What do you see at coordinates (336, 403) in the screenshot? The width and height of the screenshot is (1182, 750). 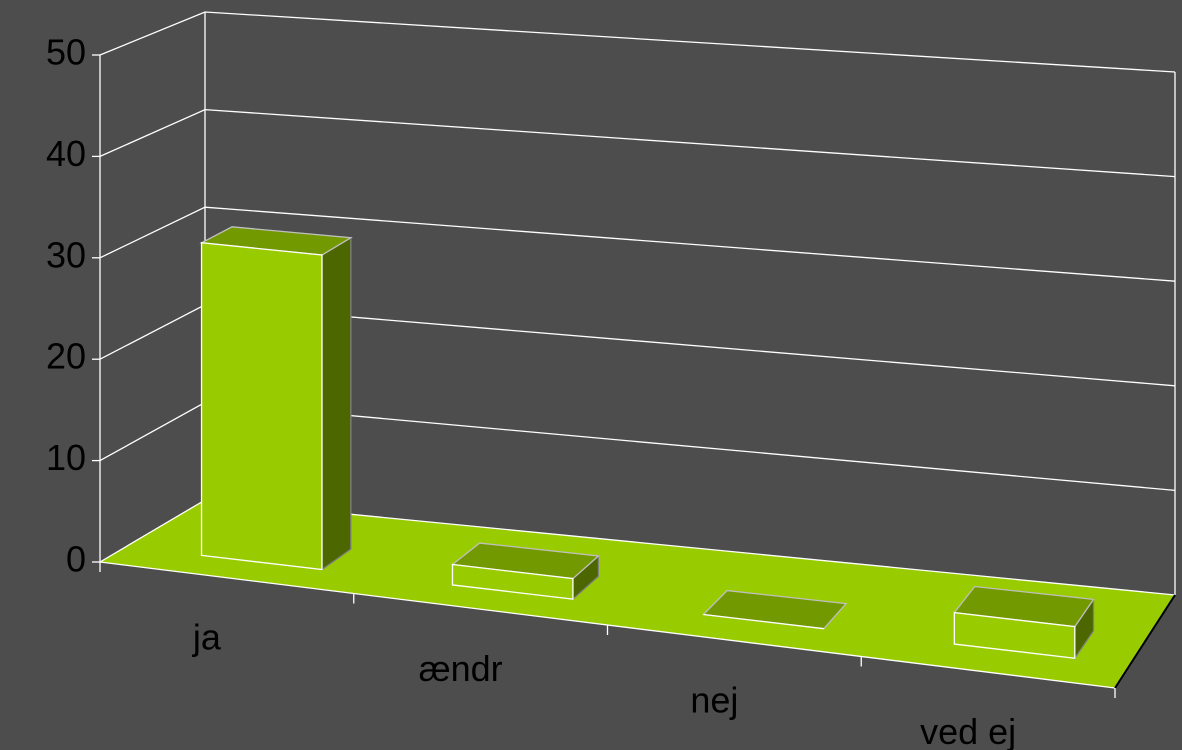 I see `bar-side` at bounding box center [336, 403].